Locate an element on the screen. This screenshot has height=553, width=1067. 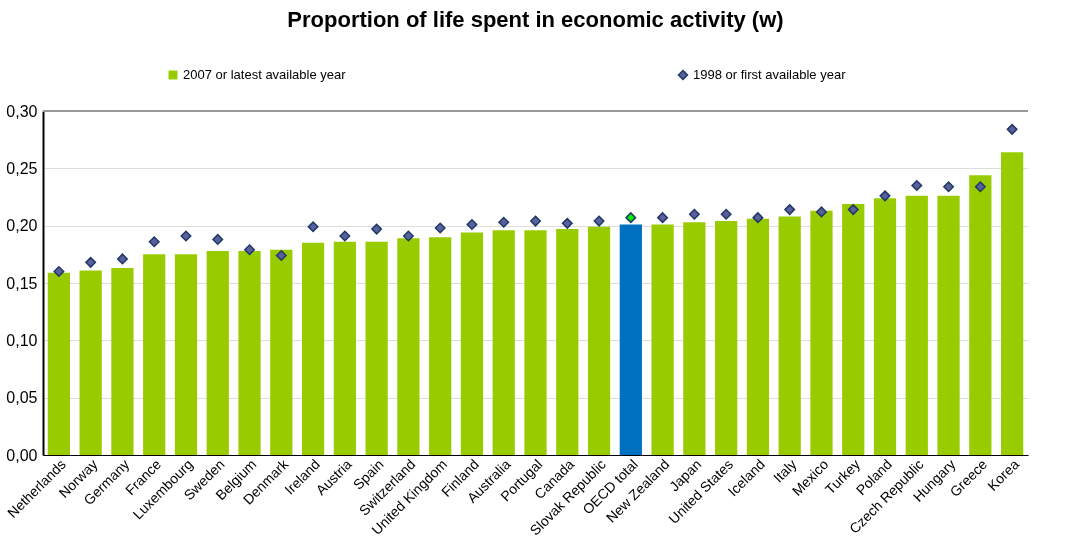
y-tick-label: 0,05 is located at coordinates (22, 398).